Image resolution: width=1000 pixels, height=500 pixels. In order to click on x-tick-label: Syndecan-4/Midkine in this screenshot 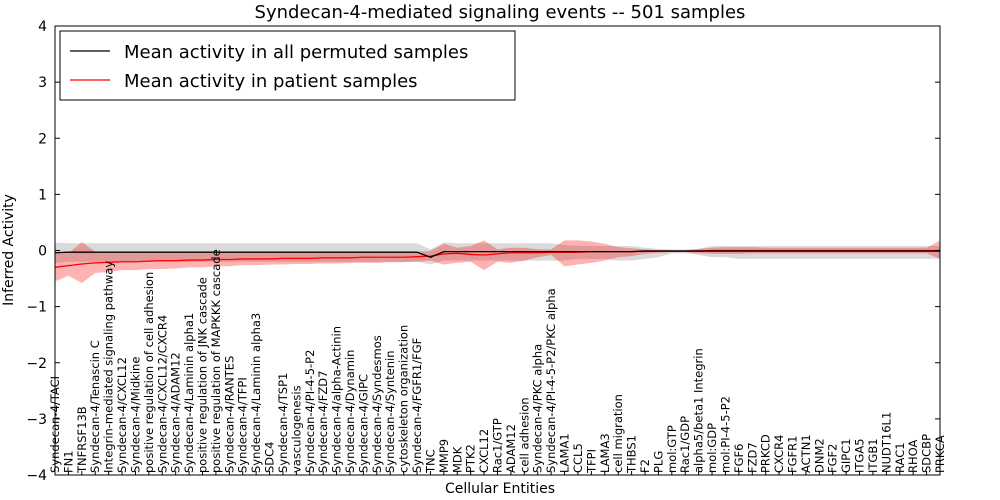, I will do `click(135, 415)`.